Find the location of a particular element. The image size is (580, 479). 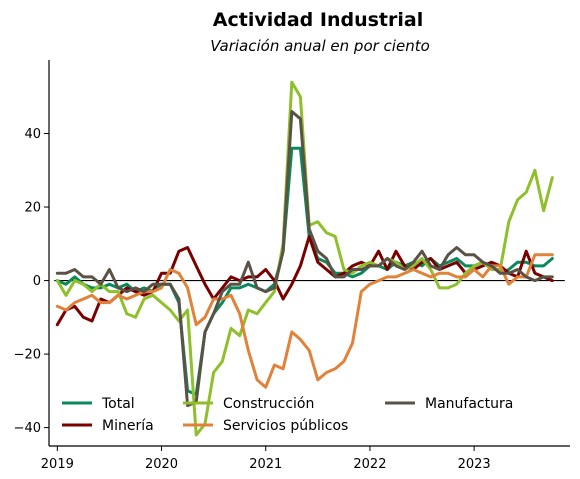

x-tick-label: 2019 is located at coordinates (57, 464).